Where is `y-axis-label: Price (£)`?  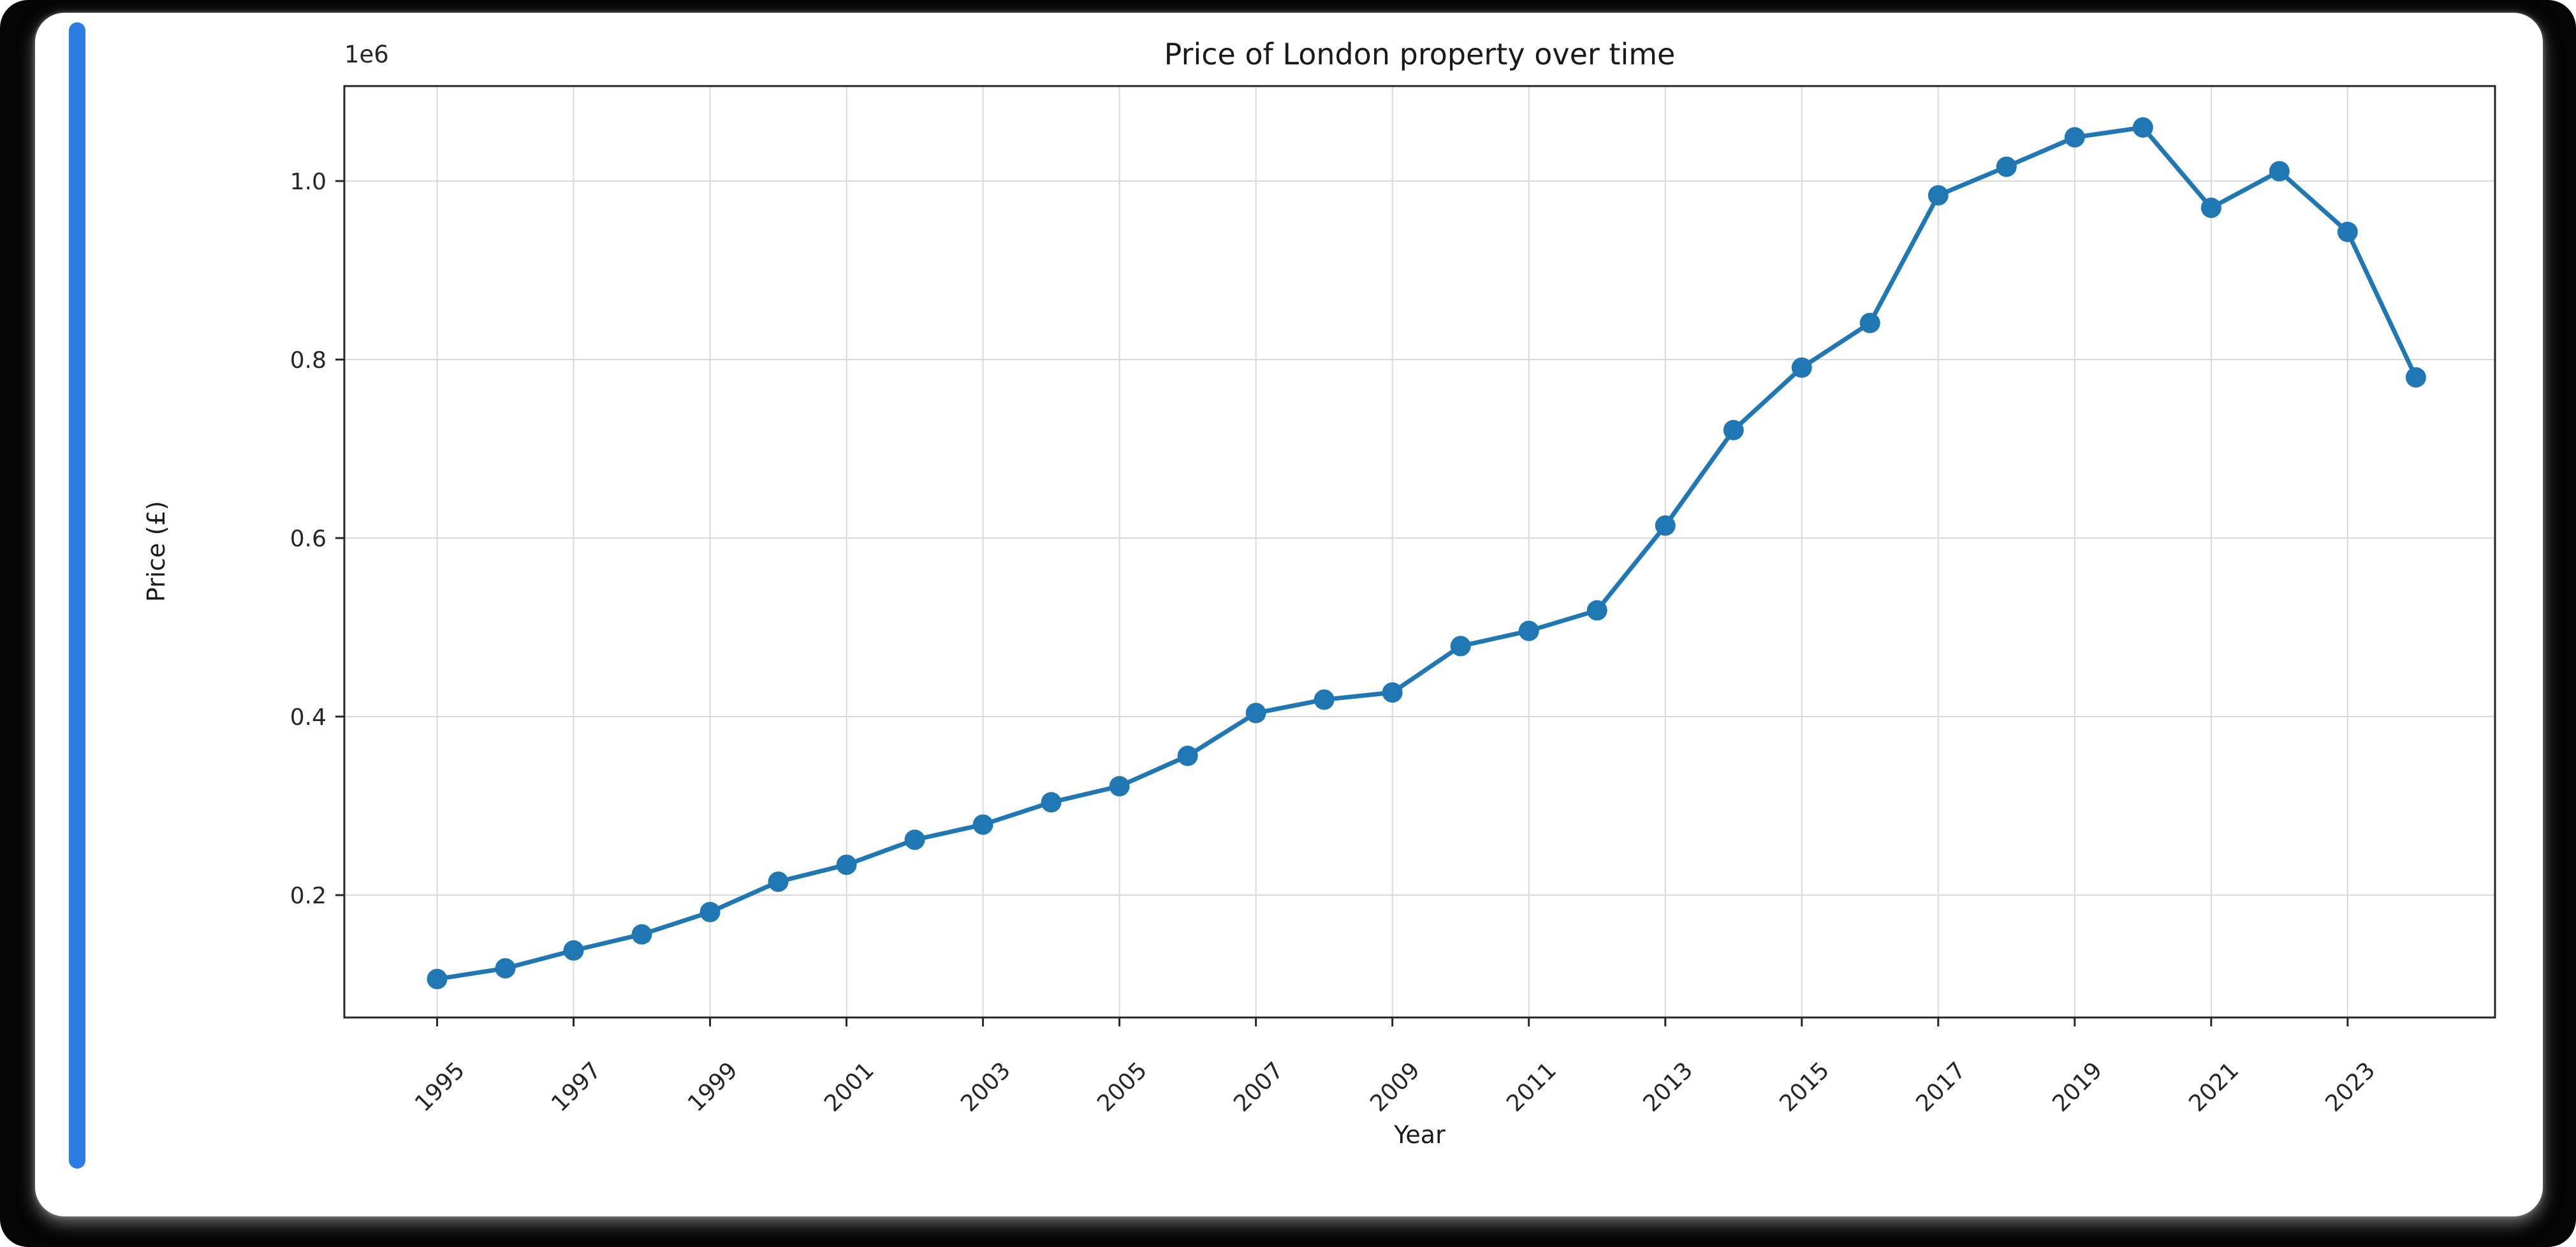
y-axis-label: Price (£) is located at coordinates (156, 551).